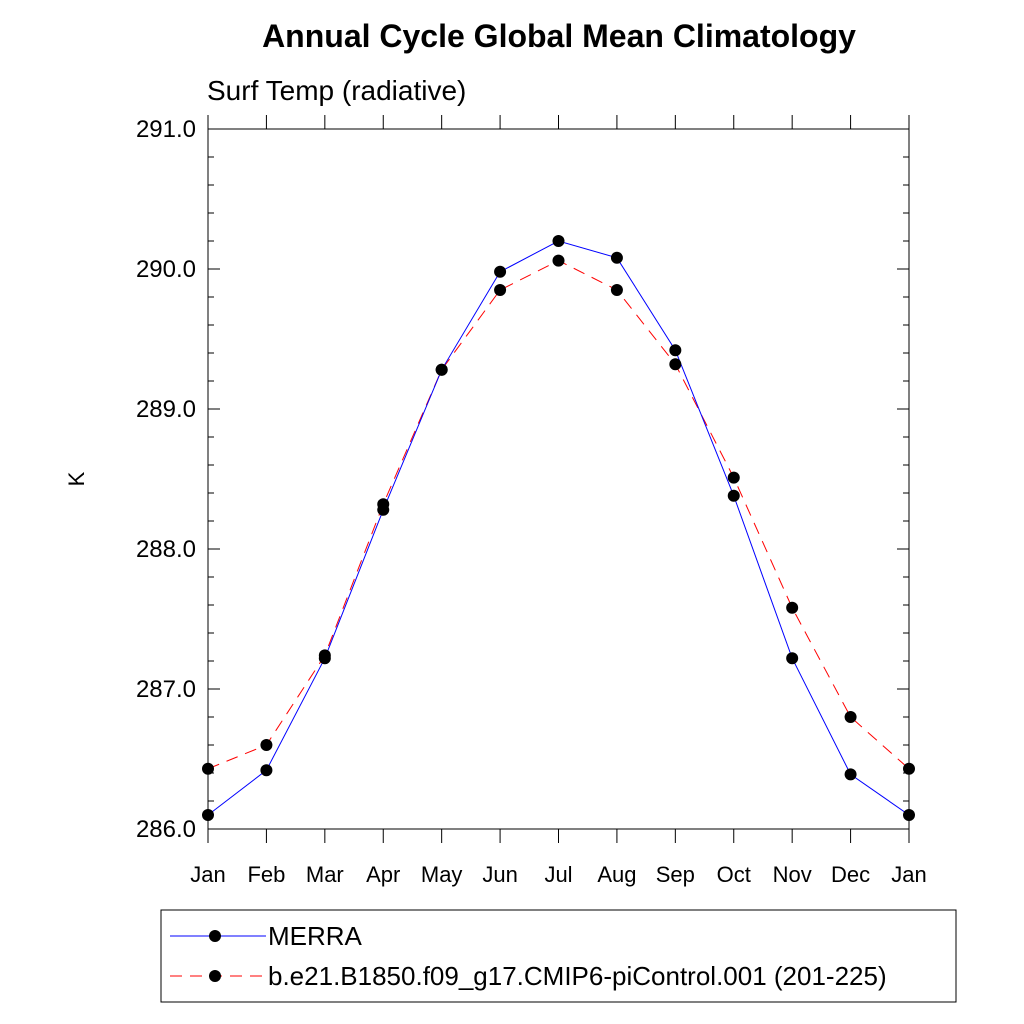 This screenshot has width=1024, height=1024. What do you see at coordinates (166, 129) in the screenshot?
I see `y-tick-label: 291.0` at bounding box center [166, 129].